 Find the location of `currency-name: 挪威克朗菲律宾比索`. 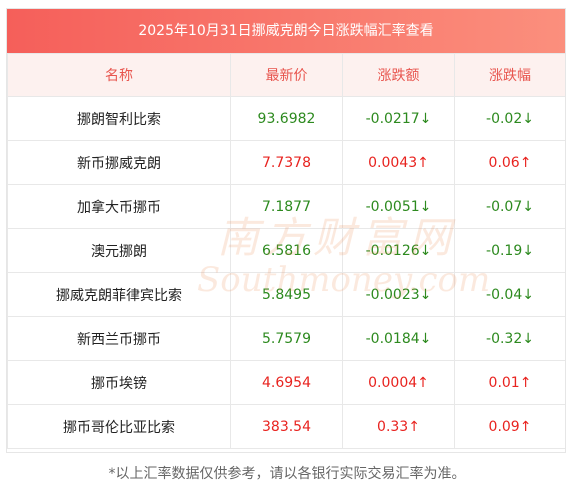

currency-name: 挪威克朗菲律宾比索 is located at coordinates (119, 294).